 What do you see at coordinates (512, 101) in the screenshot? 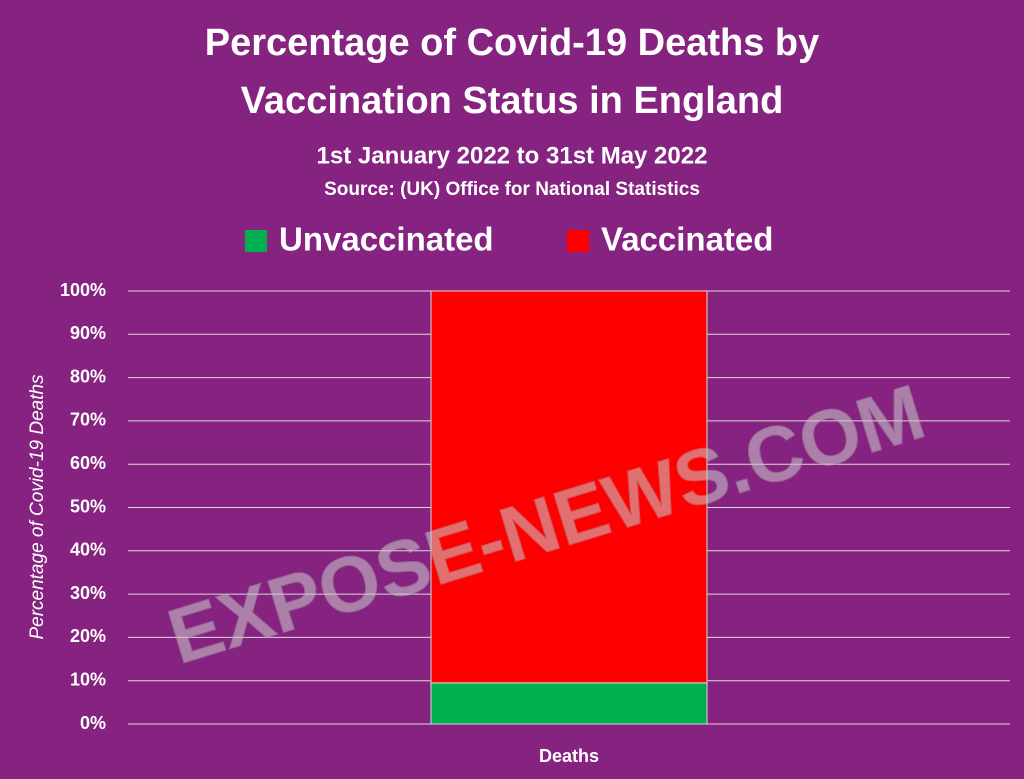
I see `chart-title-line-2: Vaccination Status in England` at bounding box center [512, 101].